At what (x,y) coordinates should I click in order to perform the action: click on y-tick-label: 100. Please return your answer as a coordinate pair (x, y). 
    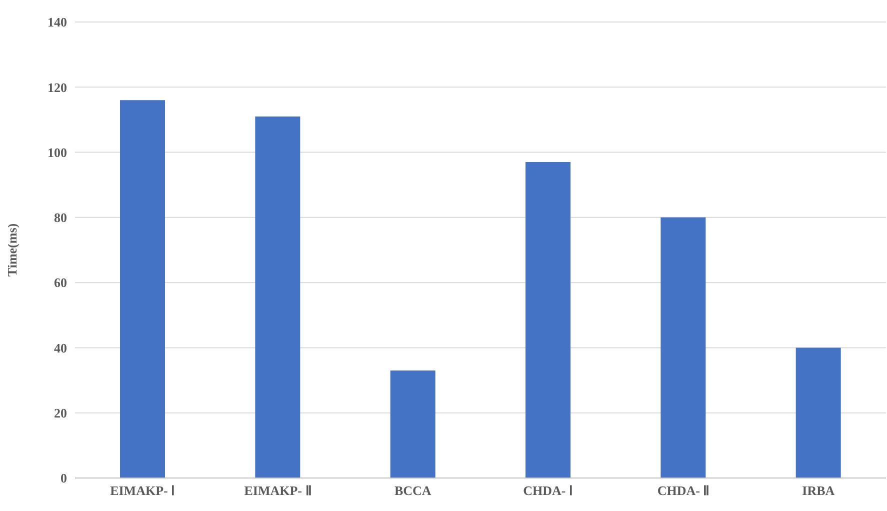
    Looking at the image, I should click on (57, 152).